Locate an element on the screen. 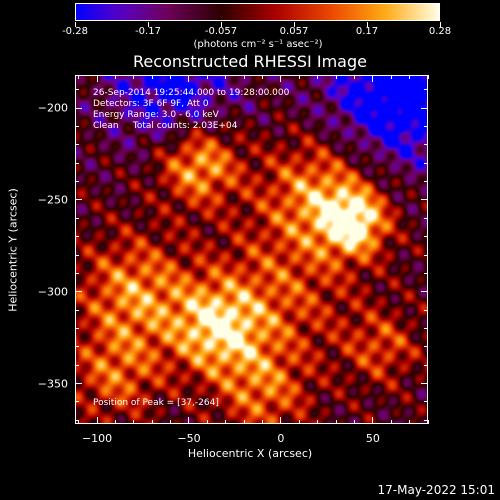 The width and height of the screenshot is (500, 500). colorbar-tick-label: -0.057 is located at coordinates (221, 31).